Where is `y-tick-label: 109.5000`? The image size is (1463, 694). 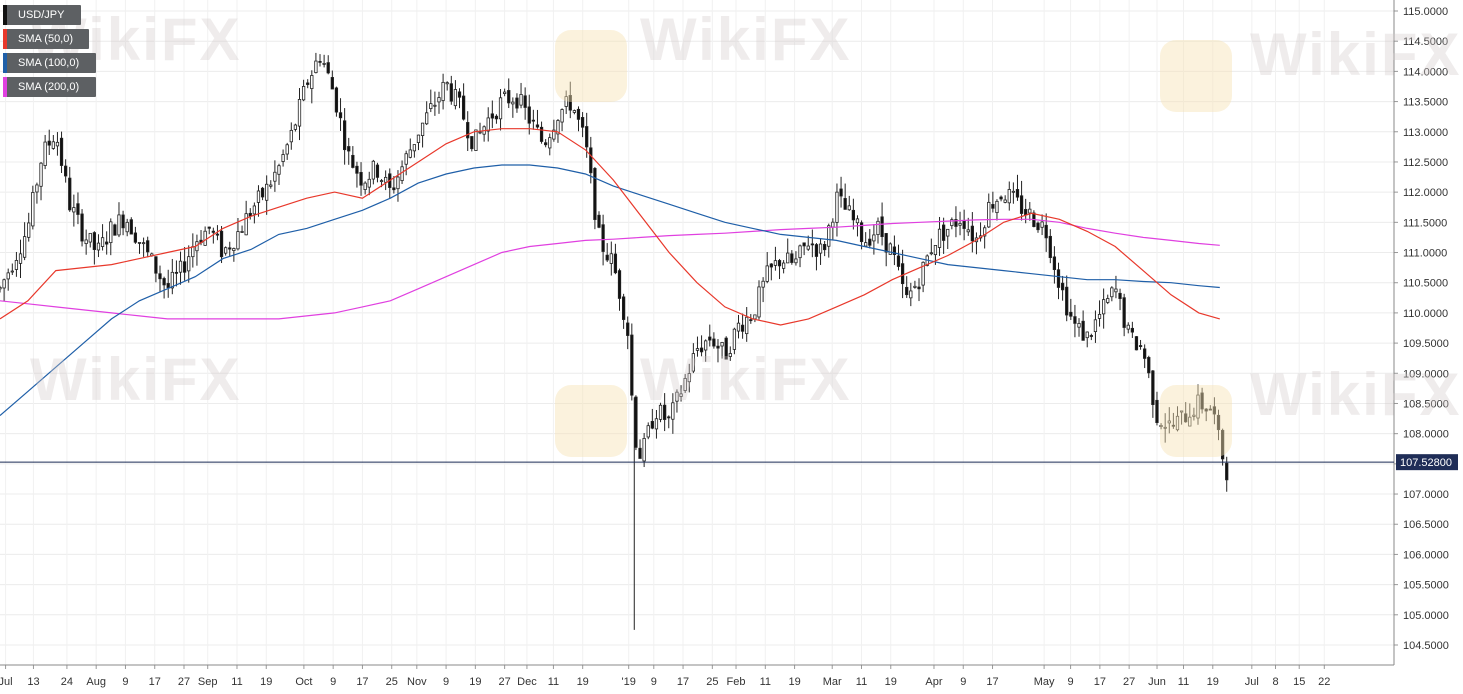
y-tick-label: 109.5000 is located at coordinates (1426, 344).